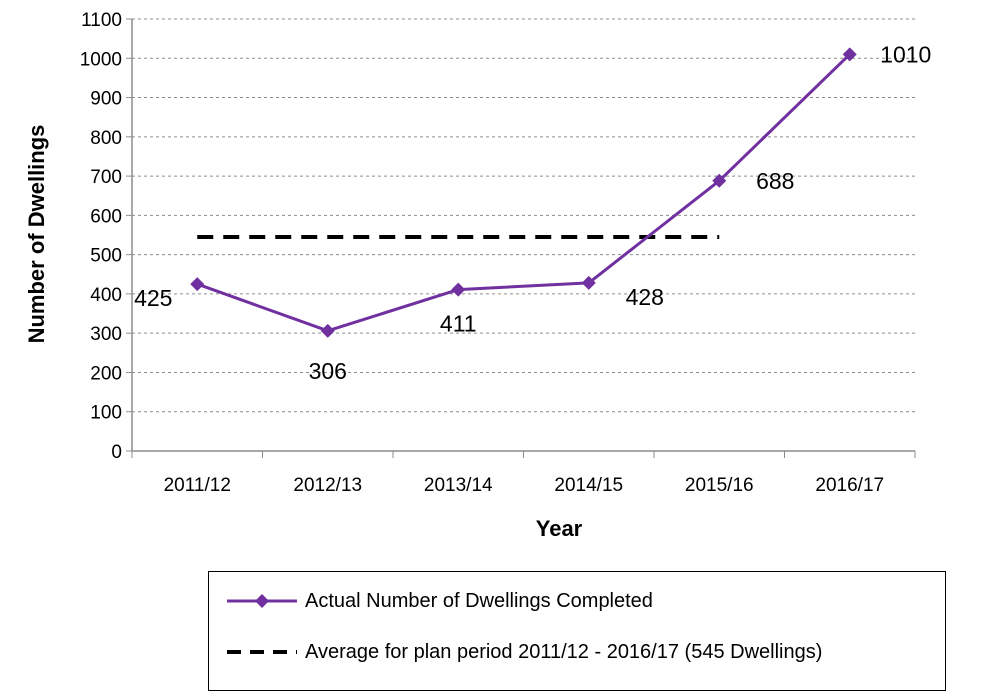 Image resolution: width=1005 pixels, height=691 pixels. I want to click on data-label: 1010, so click(905, 54).